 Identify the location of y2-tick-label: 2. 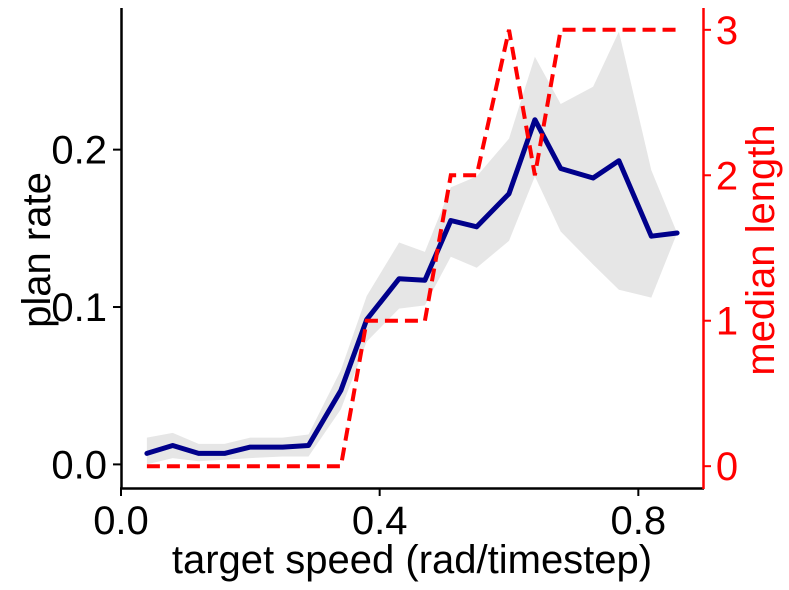
(727, 176).